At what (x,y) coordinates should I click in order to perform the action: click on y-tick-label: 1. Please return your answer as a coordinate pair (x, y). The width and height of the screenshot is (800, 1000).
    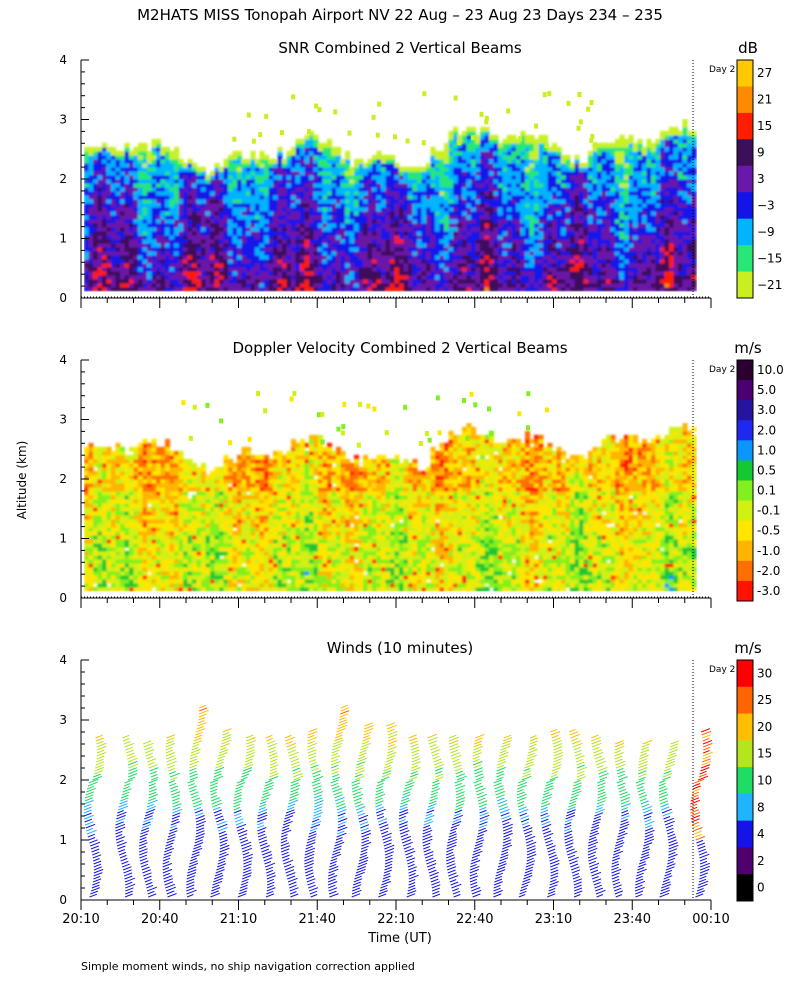
    Looking at the image, I should click on (63, 539).